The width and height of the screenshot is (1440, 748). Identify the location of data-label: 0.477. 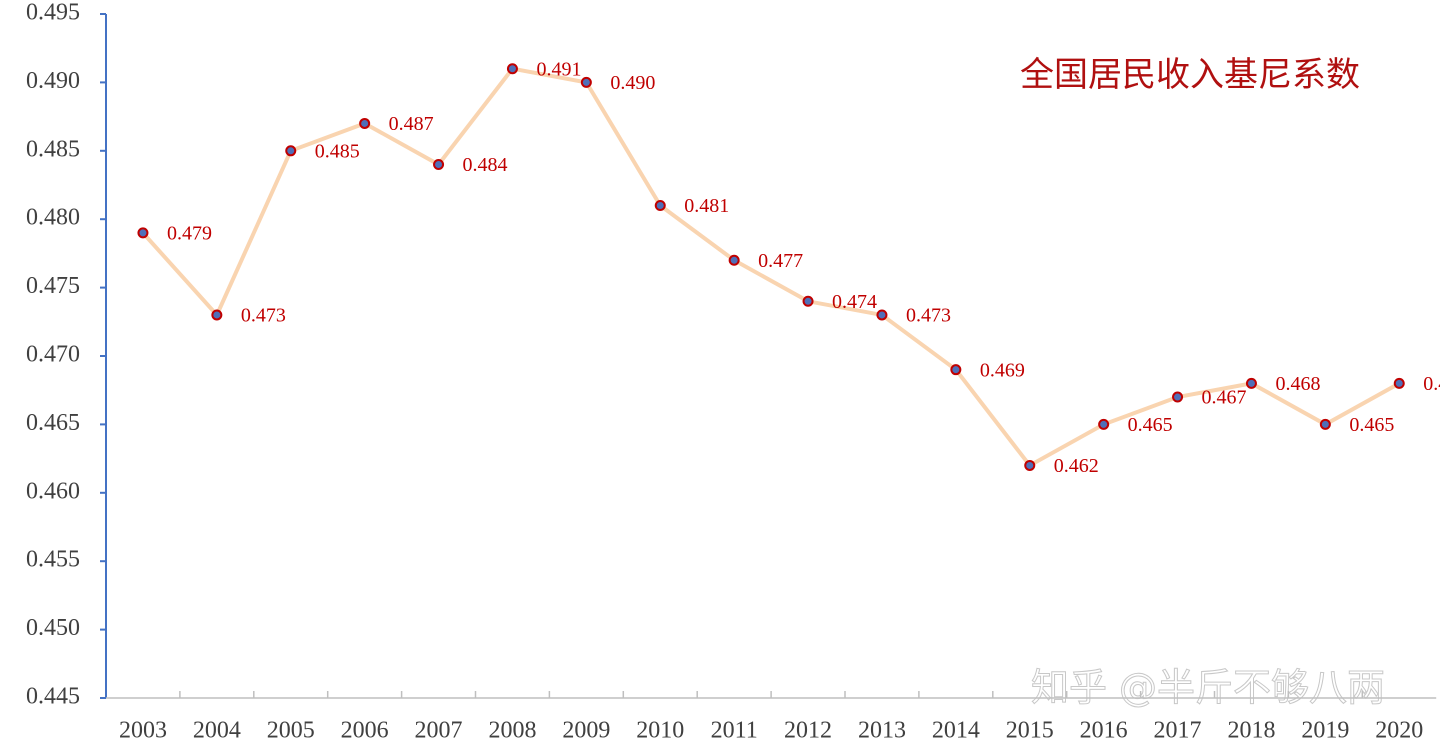
(780, 261).